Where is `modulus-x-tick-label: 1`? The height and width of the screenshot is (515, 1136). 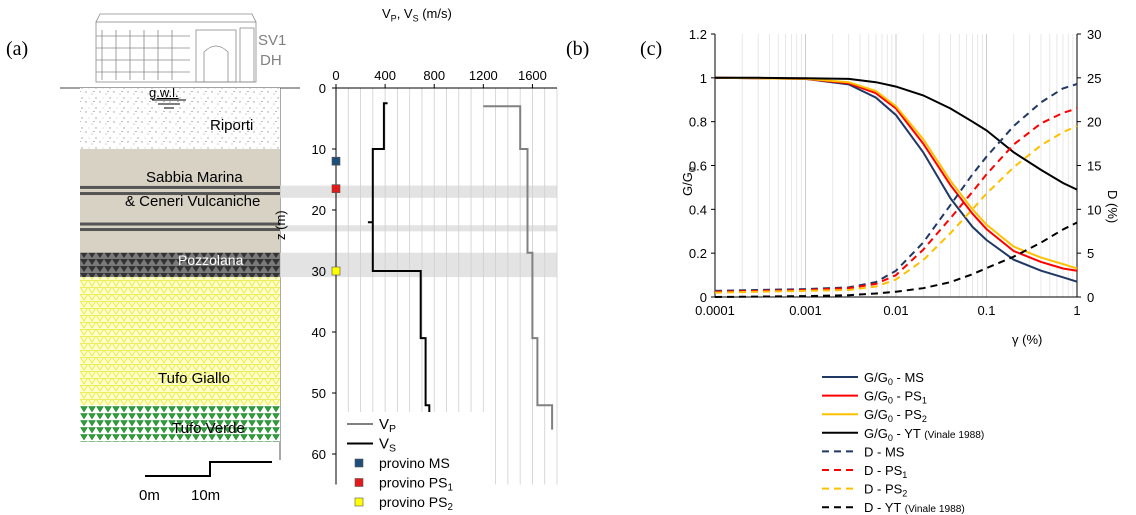 modulus-x-tick-label: 1 is located at coordinates (1076, 310).